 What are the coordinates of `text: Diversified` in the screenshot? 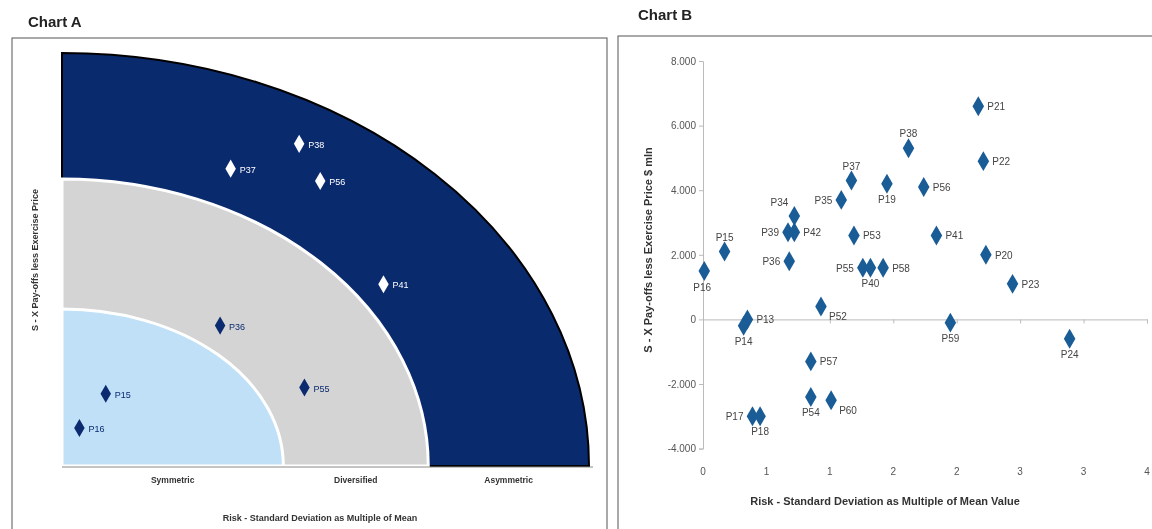 It's located at (356, 480).